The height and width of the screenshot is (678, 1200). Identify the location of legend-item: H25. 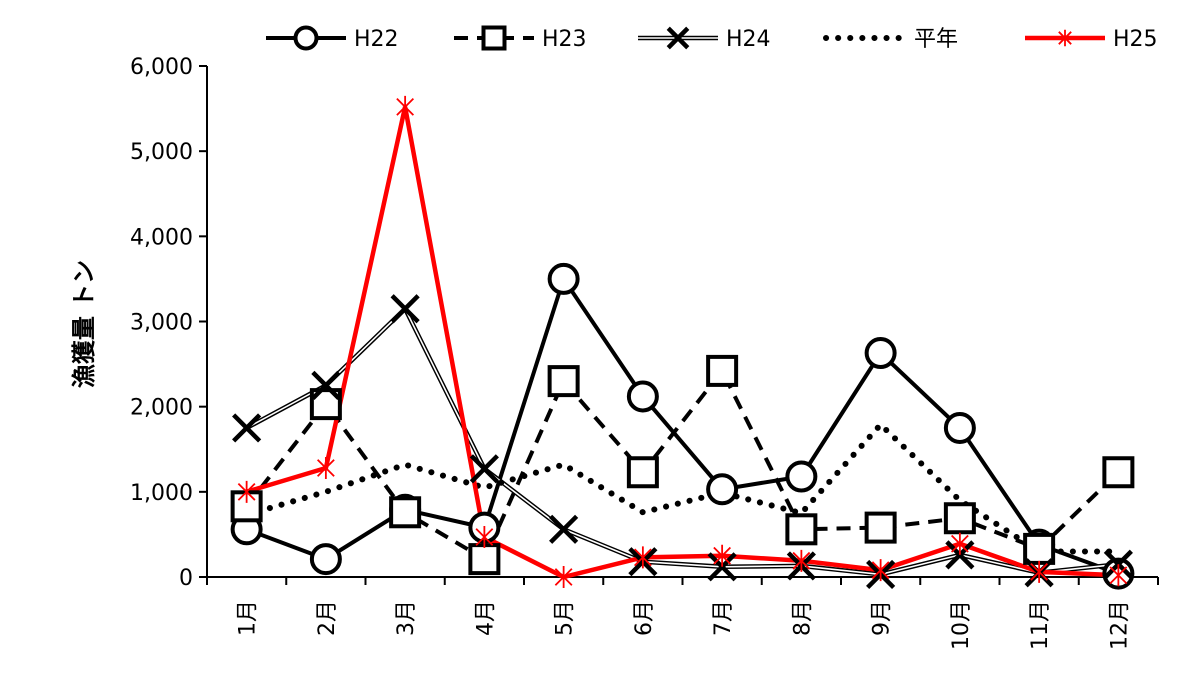
(1091, 39).